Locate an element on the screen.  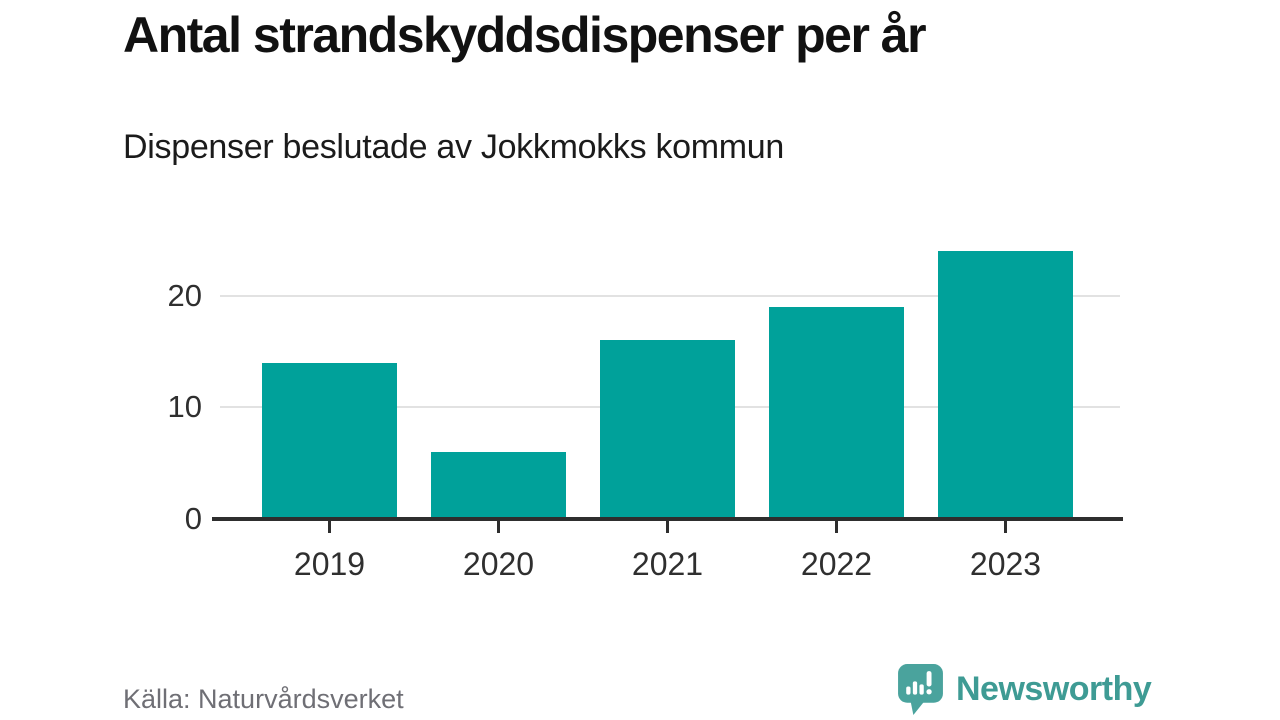
newsworthy-logo: Newsworthy is located at coordinates (1025, 689).